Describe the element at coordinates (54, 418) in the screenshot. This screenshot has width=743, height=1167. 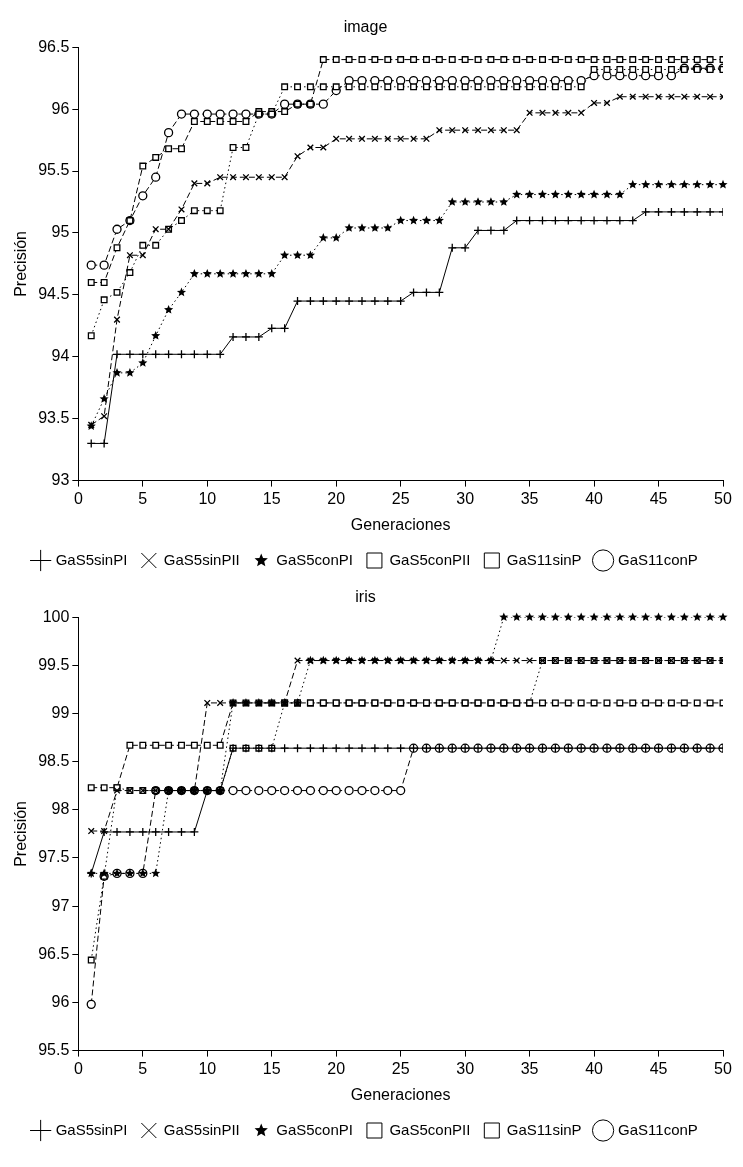
I see `y-tick-label: 93.5` at that location.